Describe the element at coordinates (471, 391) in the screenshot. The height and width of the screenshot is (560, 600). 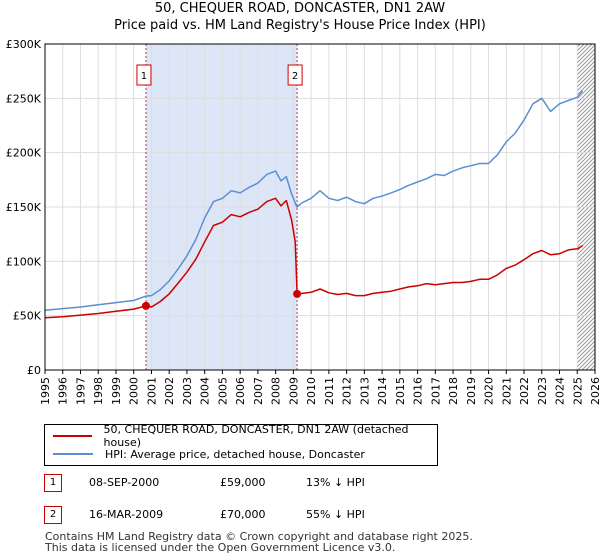
I see `x-tick-label: 2019` at that location.